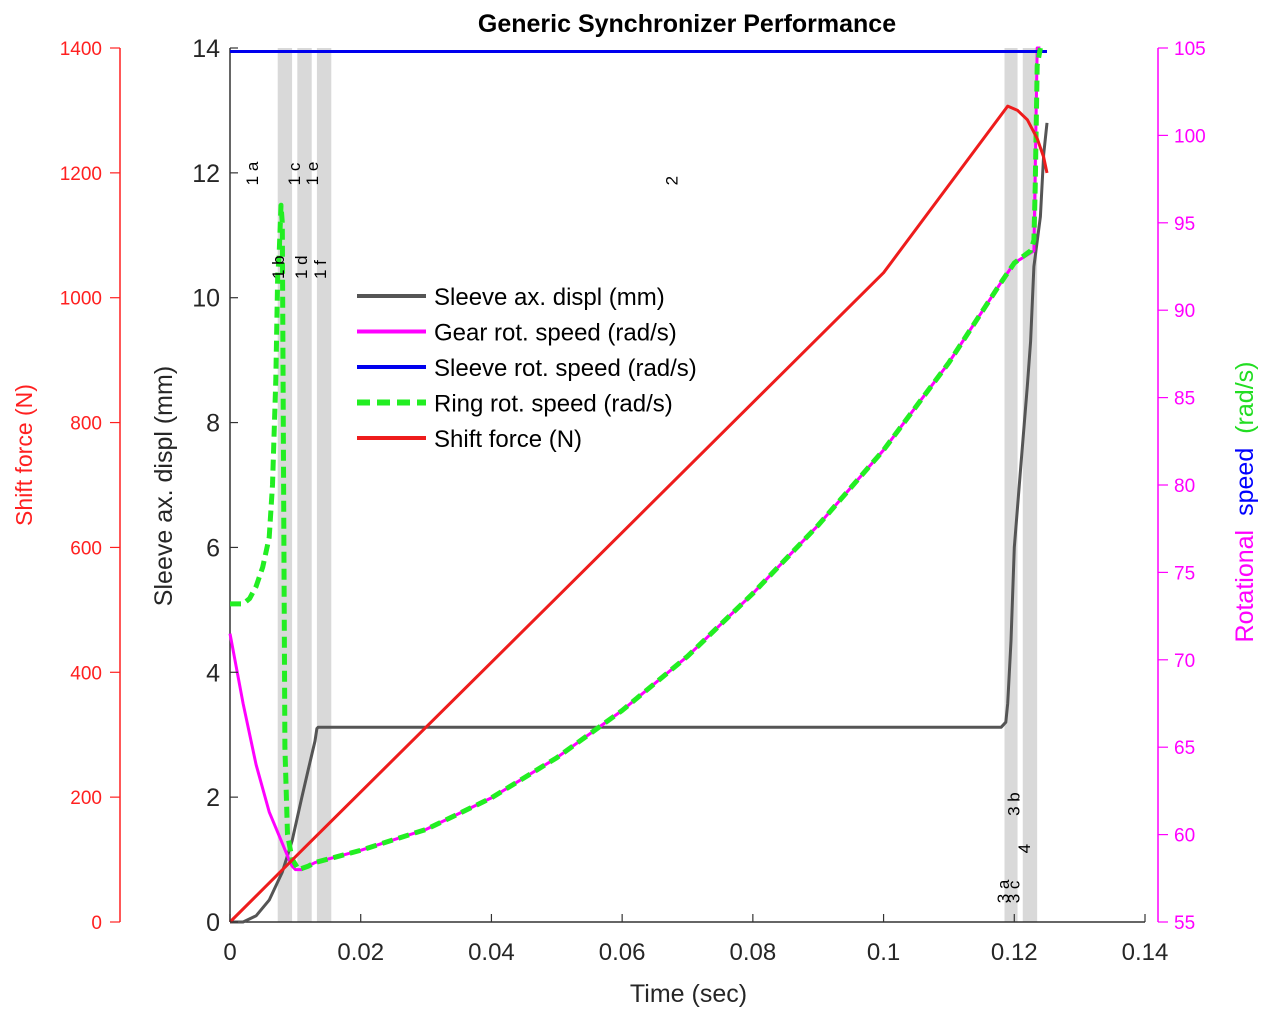  Describe the element at coordinates (1024, 848) in the screenshot. I see `phase-label-11: 4` at that location.